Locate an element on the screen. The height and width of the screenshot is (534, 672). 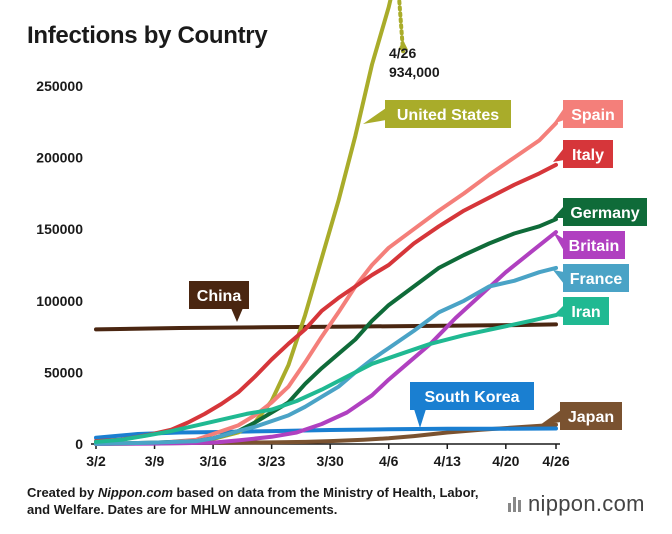
label-text: Germany is located at coordinates (604, 213).